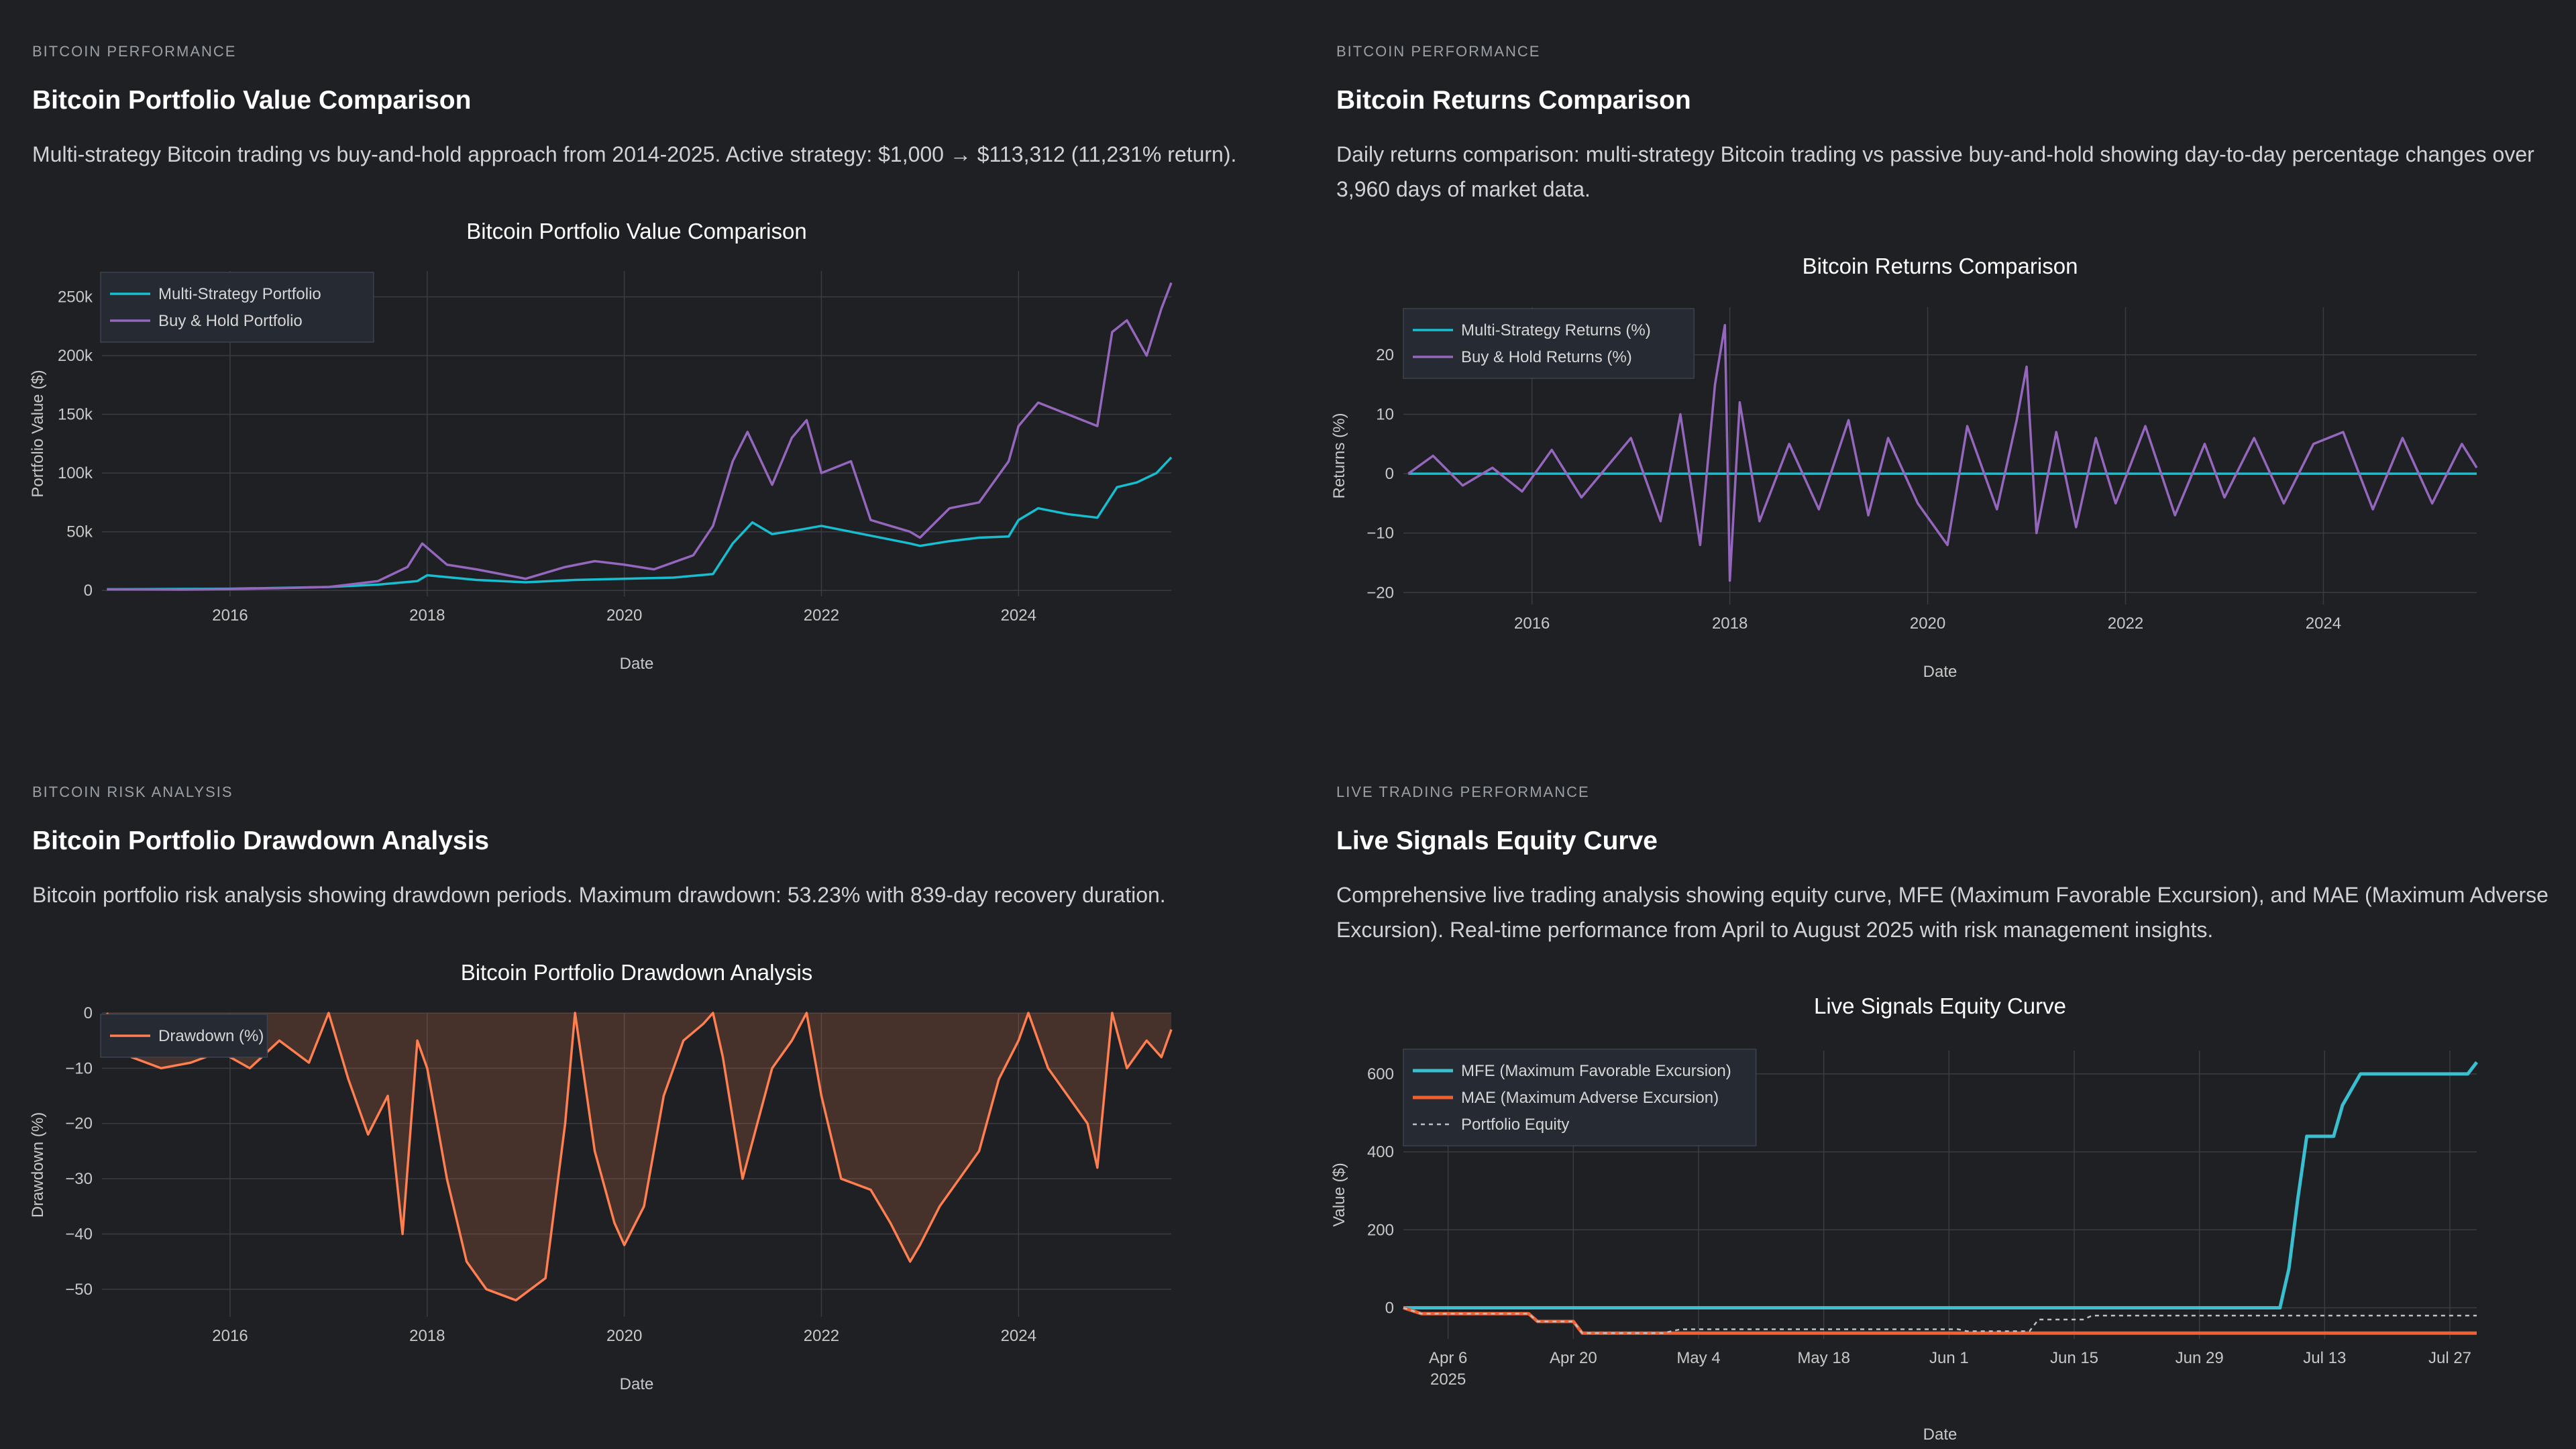 Image resolution: width=2576 pixels, height=1449 pixels. Describe the element at coordinates (75, 415) in the screenshot. I see `y-tick-label: 150k` at that location.